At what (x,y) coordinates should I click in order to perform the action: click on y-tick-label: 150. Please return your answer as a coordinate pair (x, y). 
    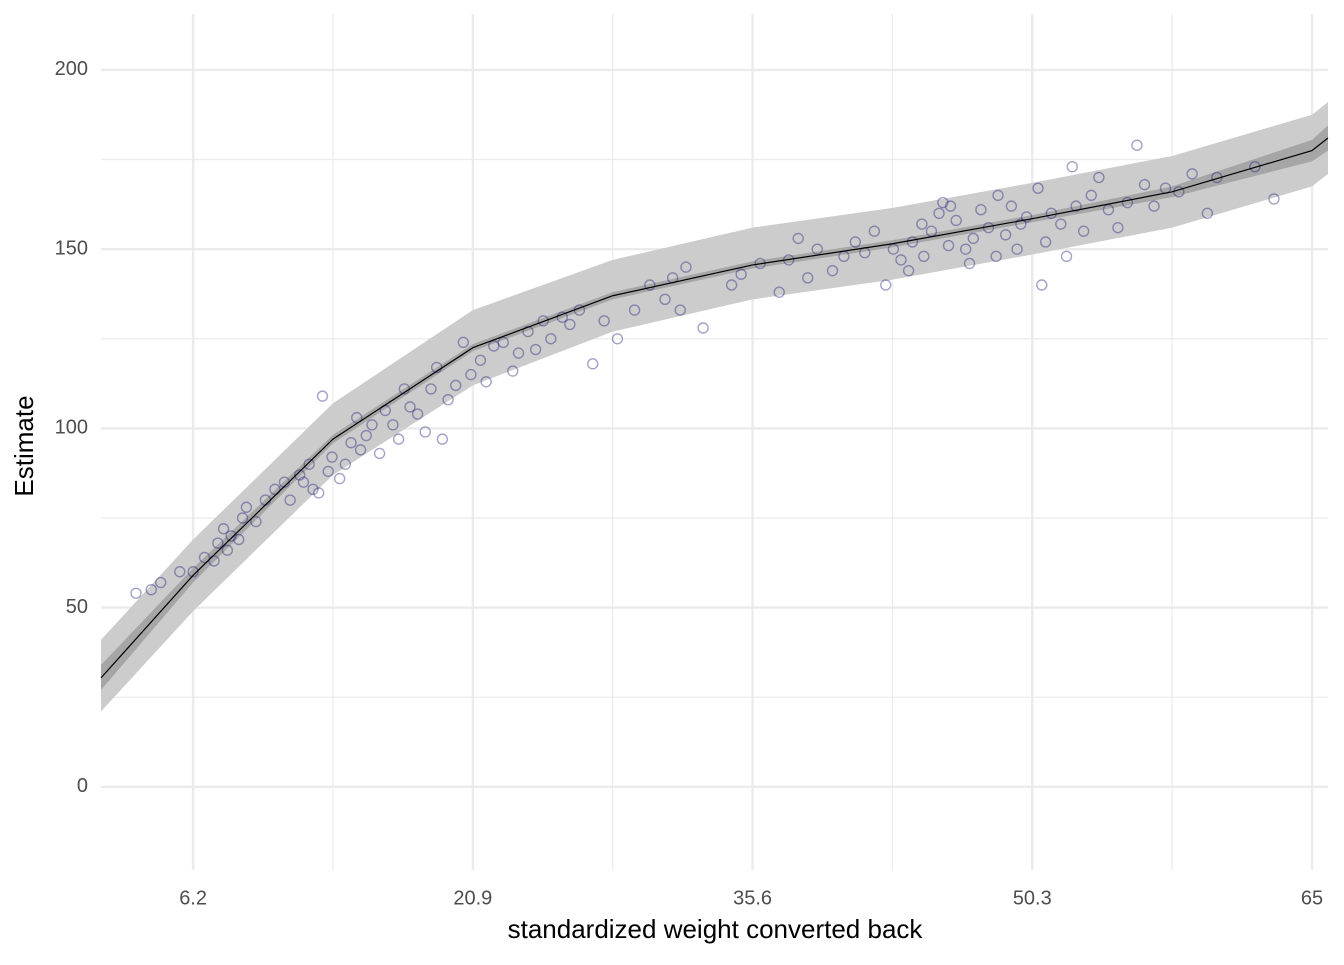
    Looking at the image, I should click on (71, 248).